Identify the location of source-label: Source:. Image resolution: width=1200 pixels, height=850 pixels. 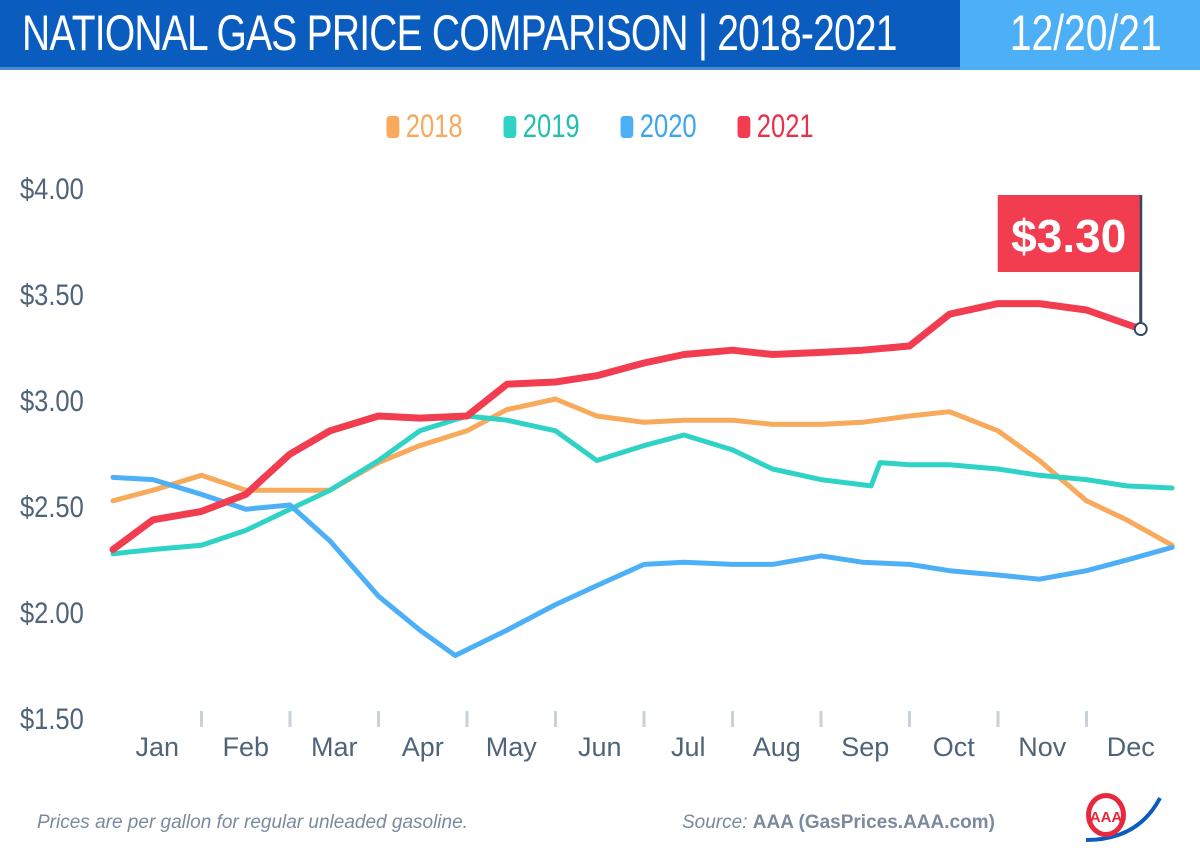
(715, 822).